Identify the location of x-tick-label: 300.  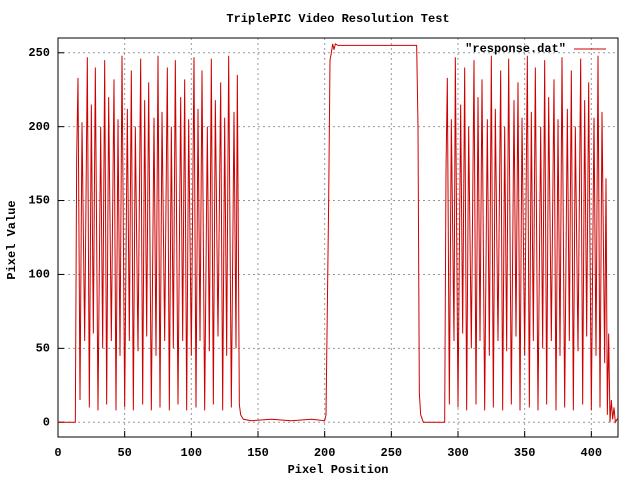
(458, 453).